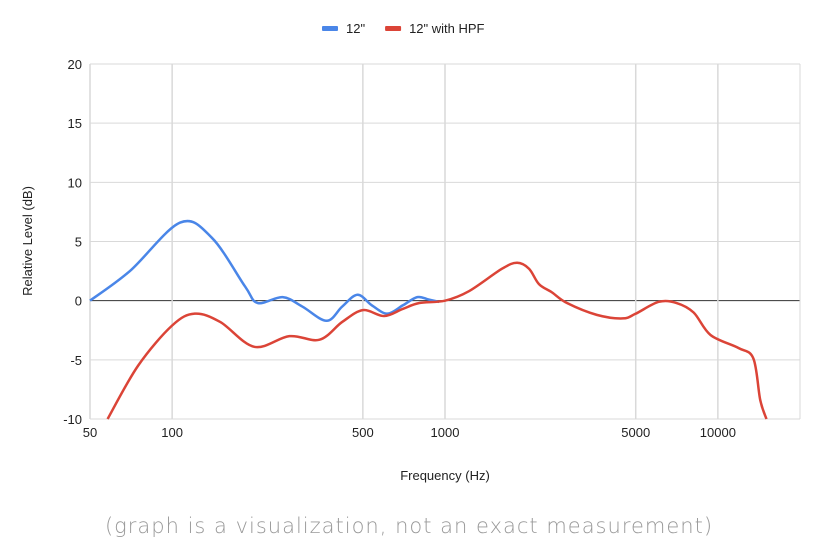  I want to click on legend: 12" 12" with HPF, so click(403, 28).